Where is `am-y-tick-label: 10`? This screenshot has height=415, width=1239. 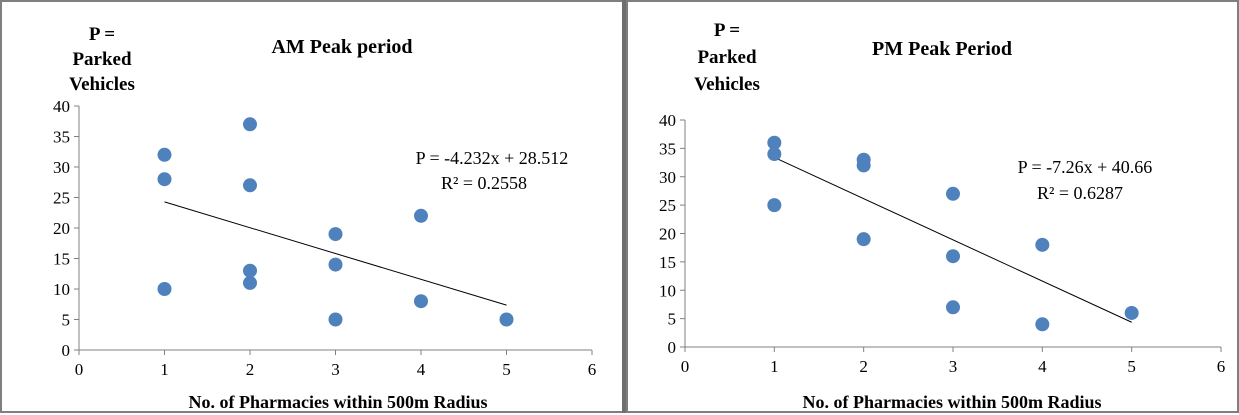 am-y-tick-label: 10 is located at coordinates (61, 289).